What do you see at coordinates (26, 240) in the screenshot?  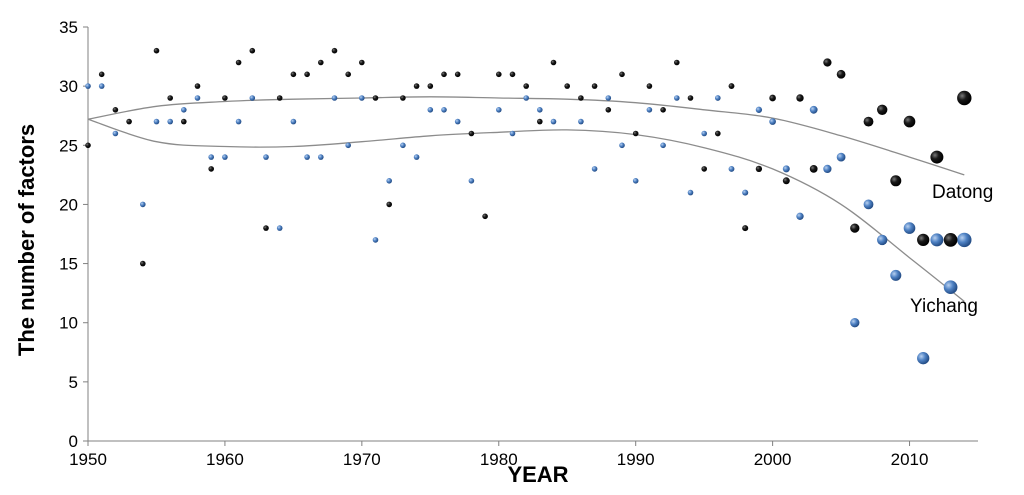 I see `y-axis-title: The number of factors` at bounding box center [26, 240].